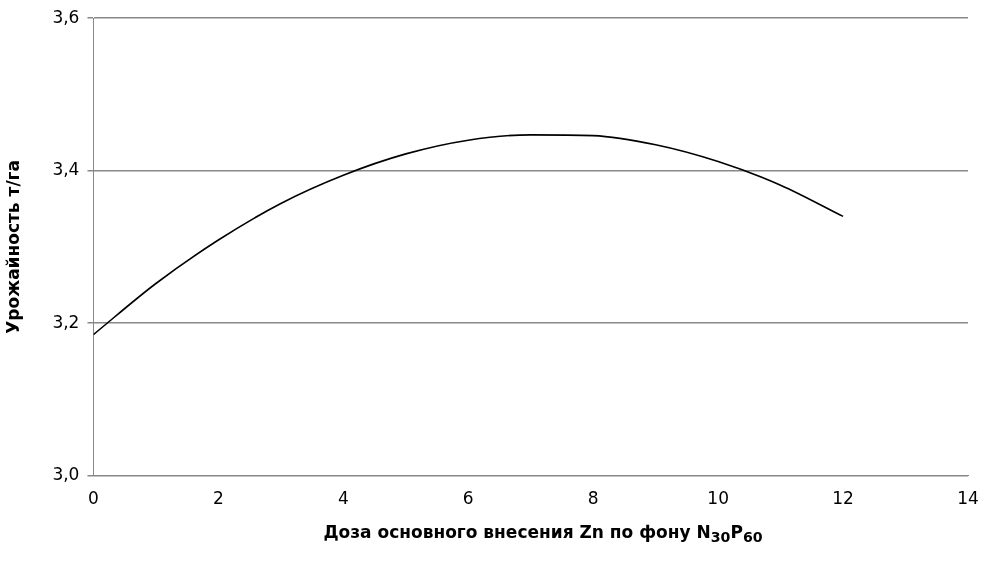 The width and height of the screenshot is (1008, 583). What do you see at coordinates (543, 534) in the screenshot?
I see `x-axis-title: Доза основного внесения Zn по фону N$_{30}$P$_{60}$` at bounding box center [543, 534].